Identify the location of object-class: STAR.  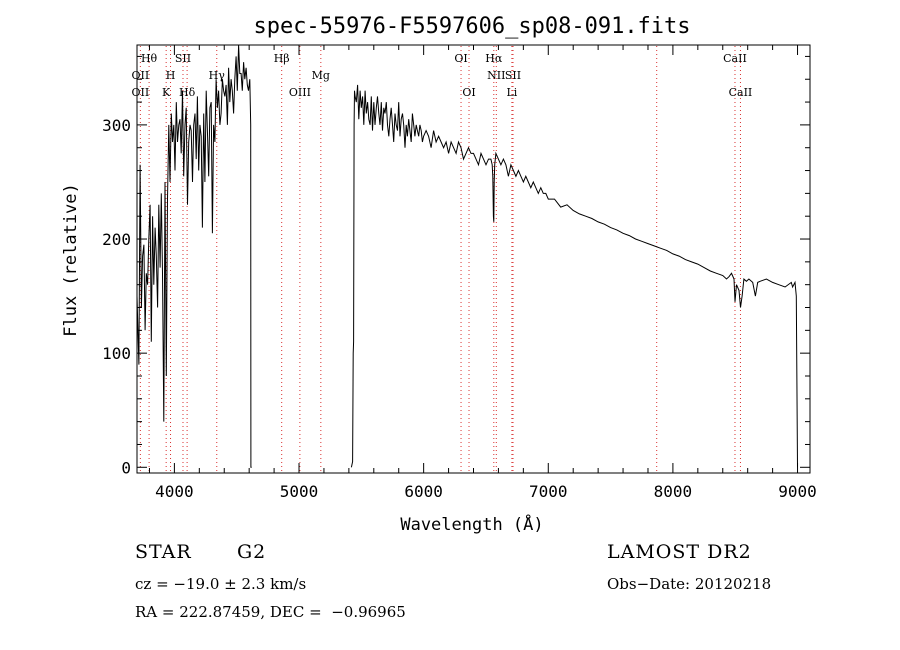
(163, 552).